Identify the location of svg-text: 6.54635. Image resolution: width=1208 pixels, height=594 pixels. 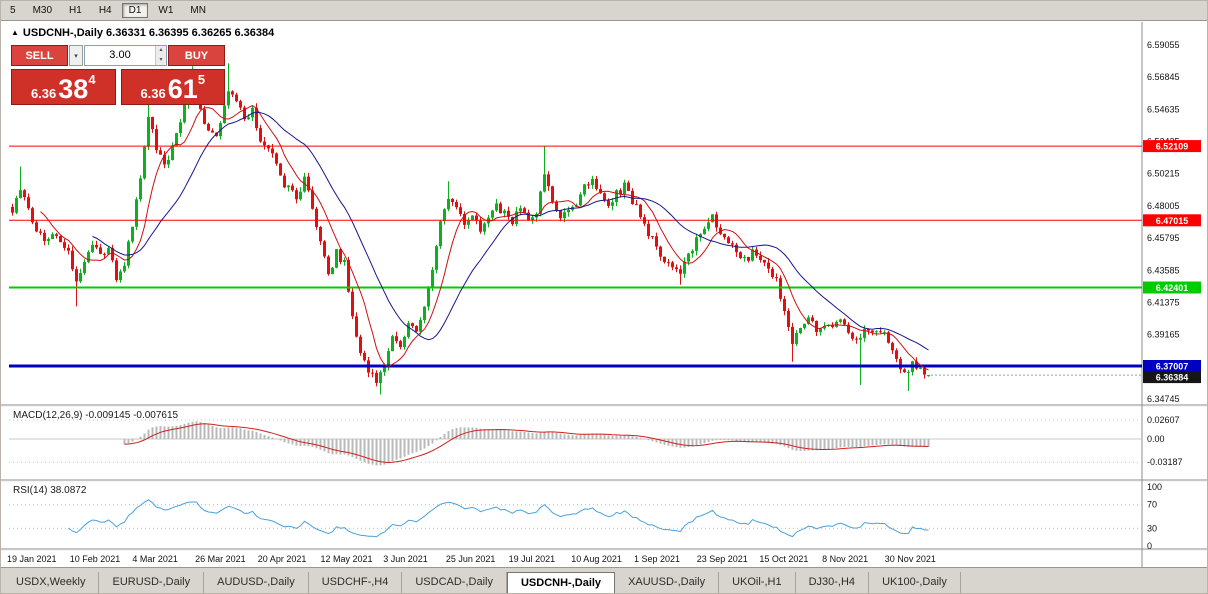
(1163, 109).